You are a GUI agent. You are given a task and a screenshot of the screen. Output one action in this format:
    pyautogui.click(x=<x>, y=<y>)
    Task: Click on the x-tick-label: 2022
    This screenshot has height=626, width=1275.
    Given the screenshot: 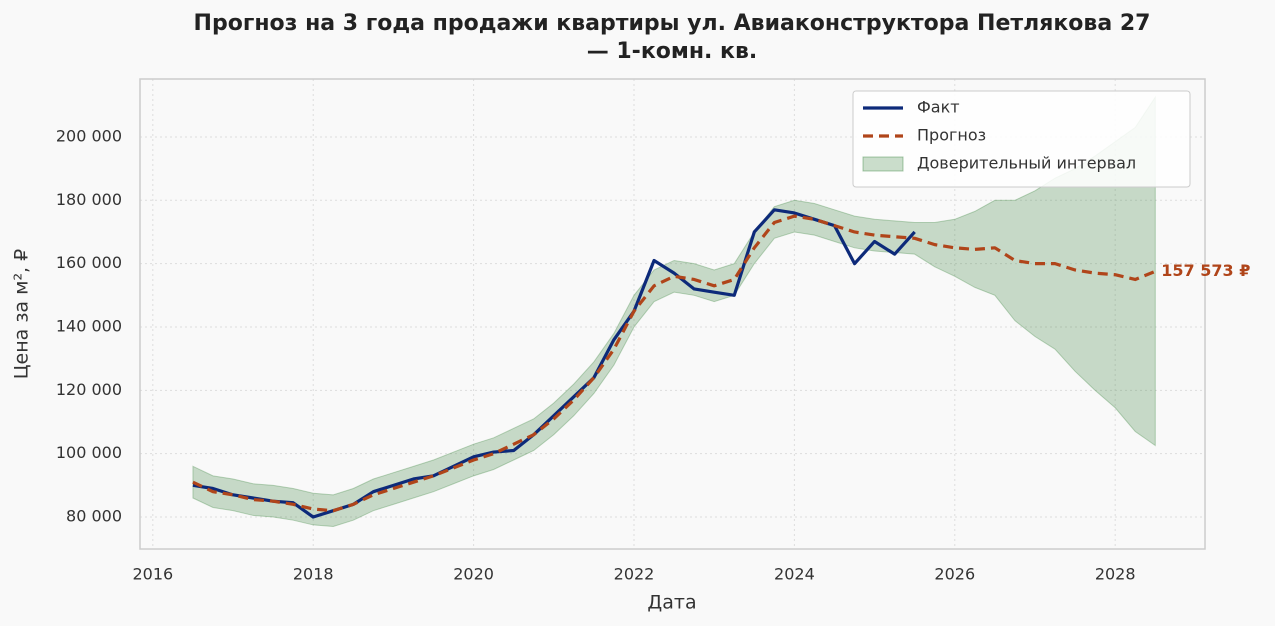 What is the action you would take?
    pyautogui.click(x=634, y=574)
    